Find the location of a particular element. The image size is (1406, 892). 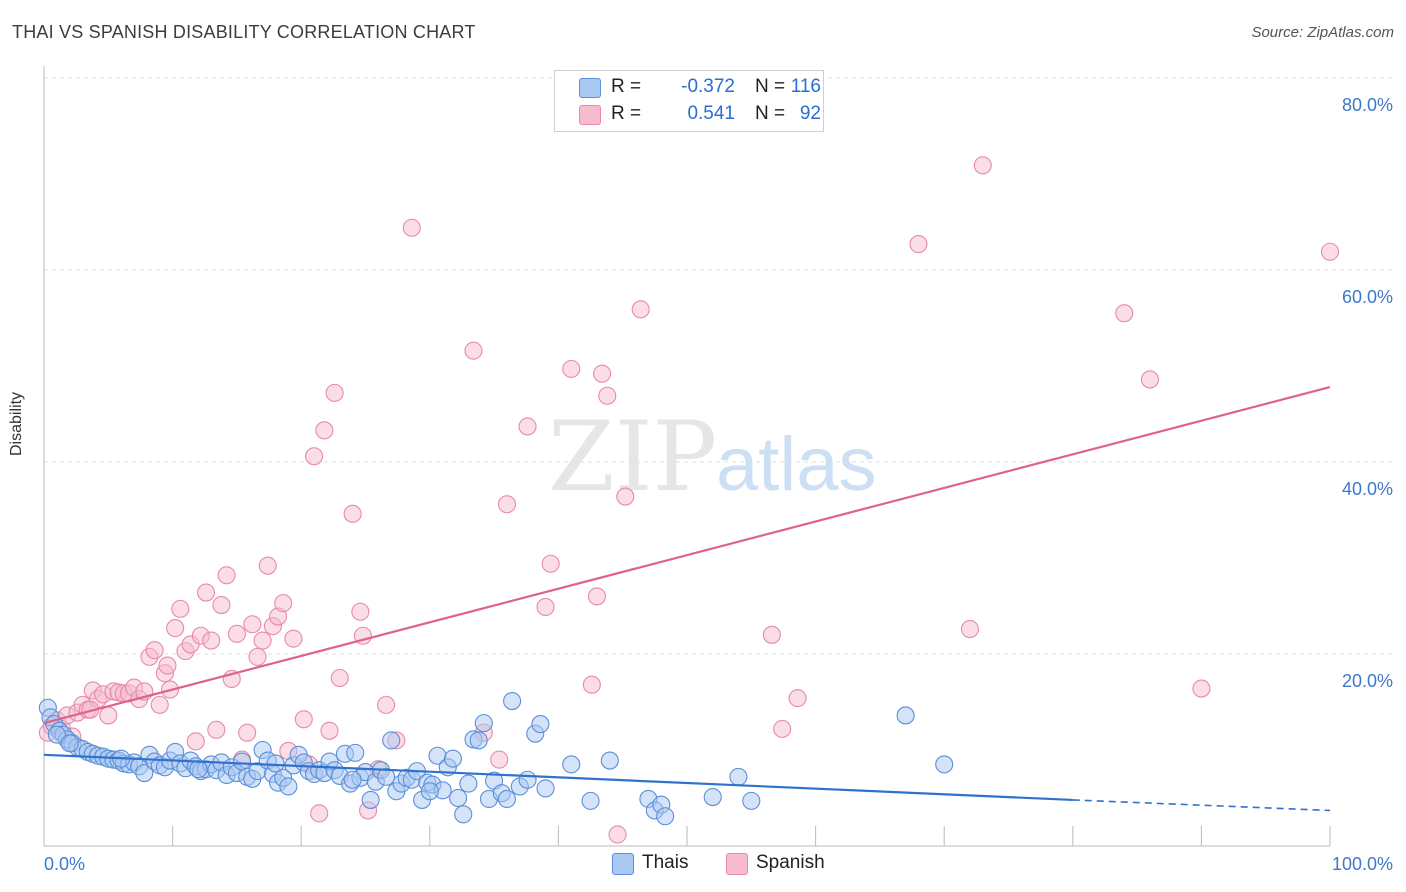

legend-r-value: 0.541 is located at coordinates (711, 113).